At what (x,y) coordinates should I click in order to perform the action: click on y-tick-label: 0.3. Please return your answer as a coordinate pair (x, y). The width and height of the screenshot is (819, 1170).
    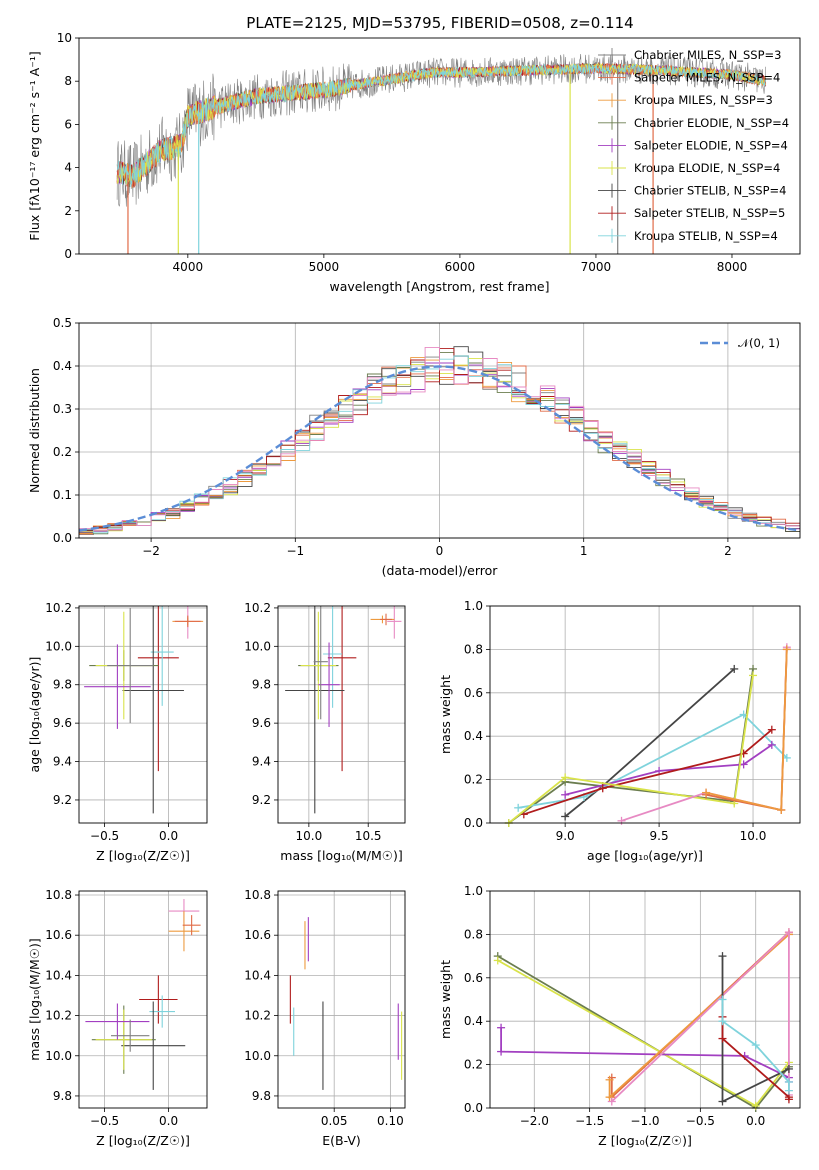
    Looking at the image, I should click on (62, 409).